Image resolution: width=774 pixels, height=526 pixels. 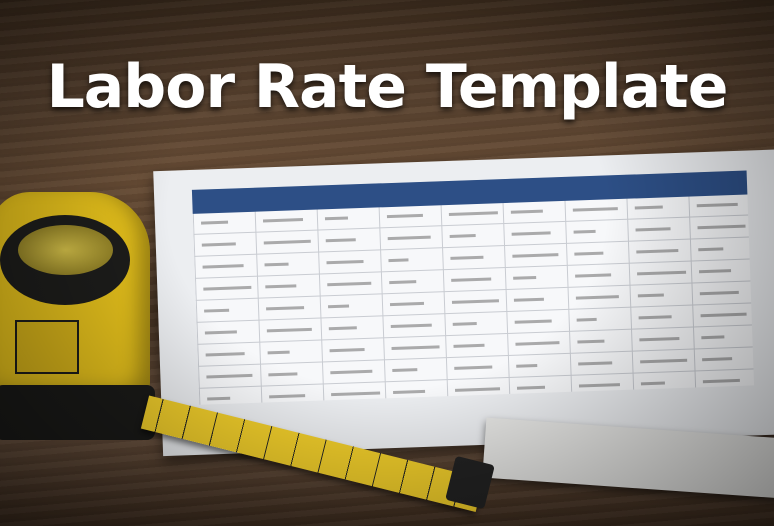 I want to click on spreadsheet-header-bar, so click(x=469, y=192).